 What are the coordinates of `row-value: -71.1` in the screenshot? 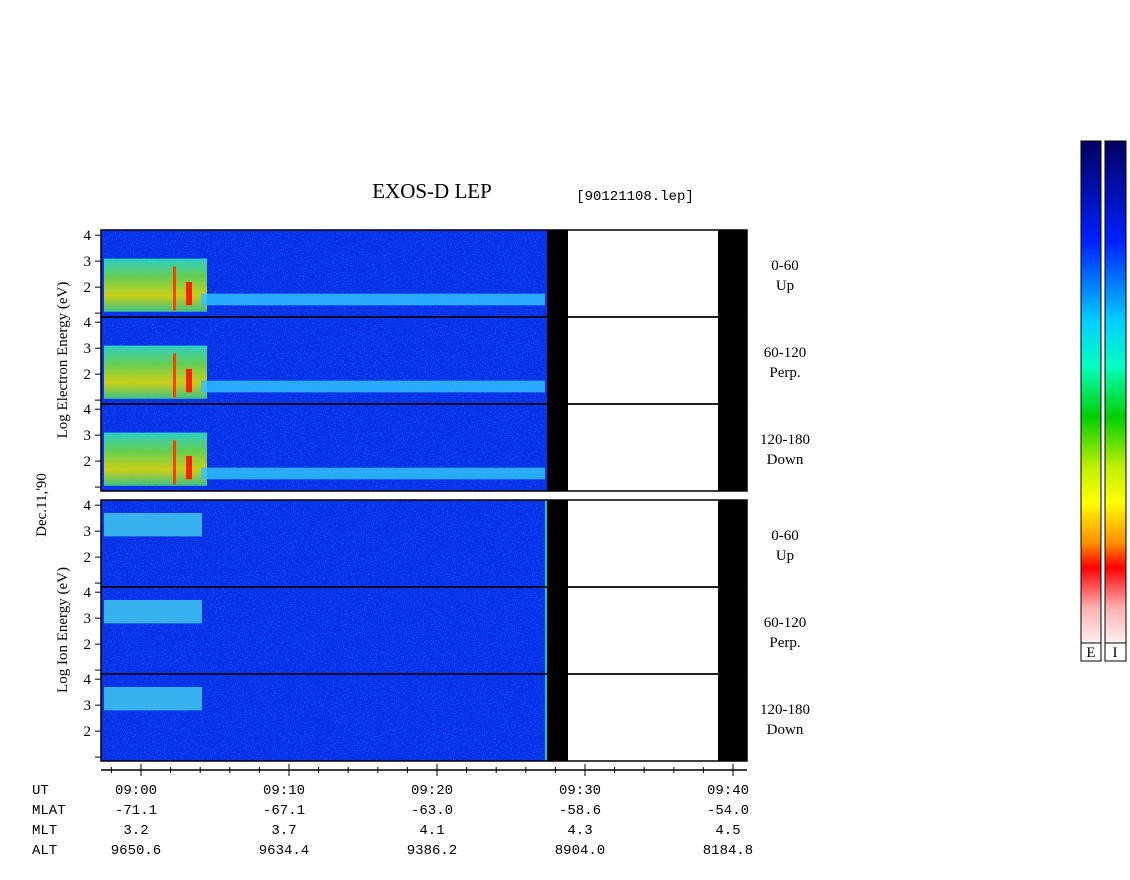 It's located at (136, 811).